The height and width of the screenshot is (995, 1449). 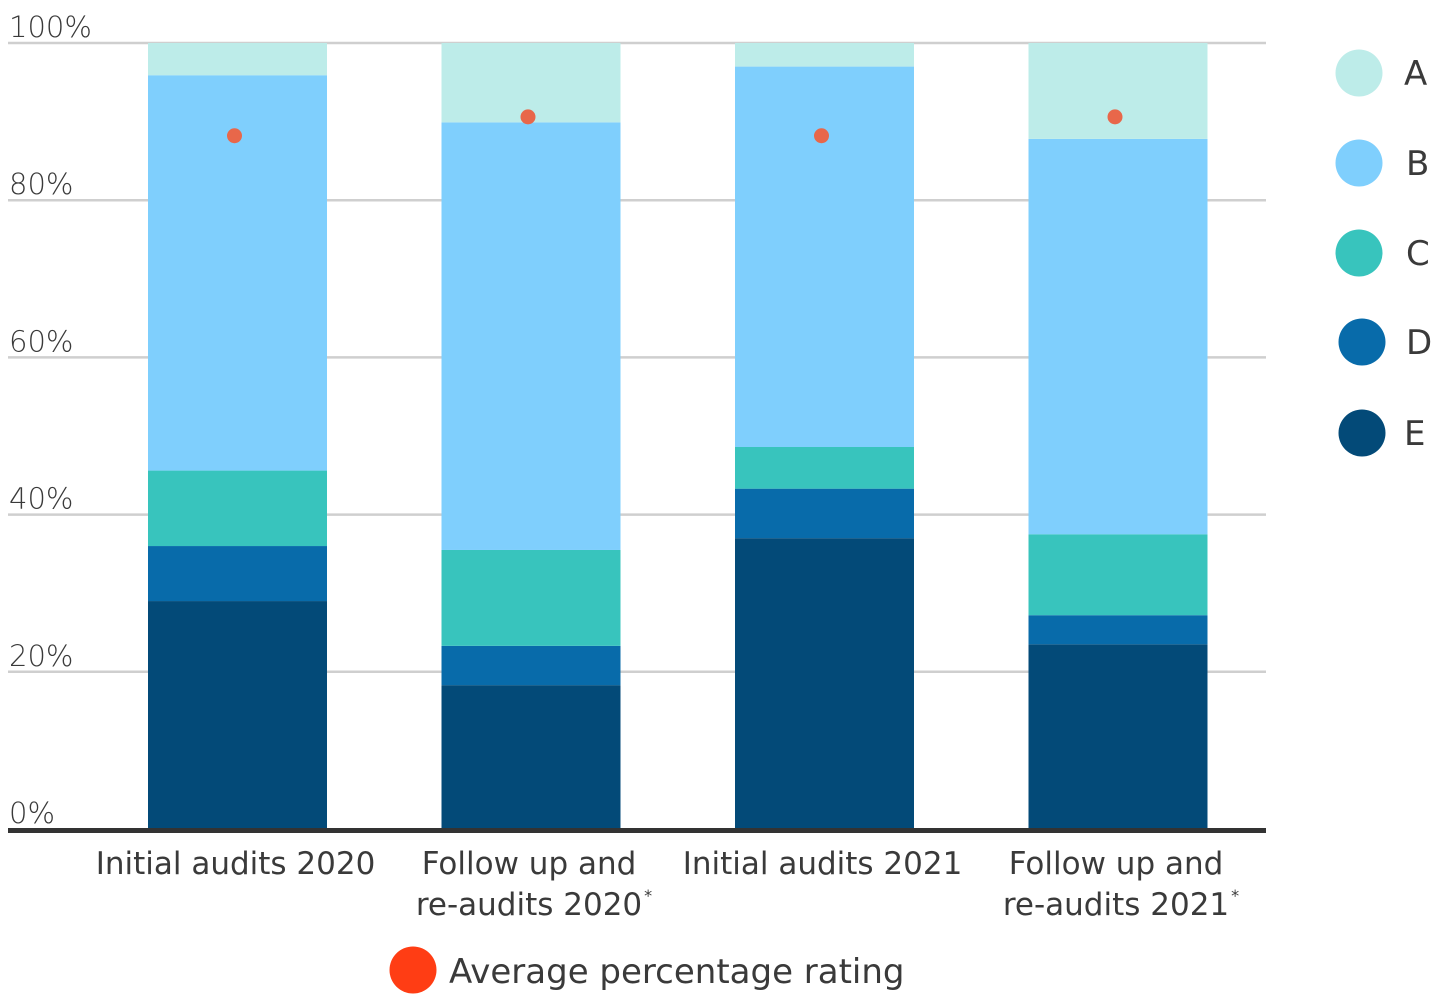 What do you see at coordinates (413, 970) in the screenshot?
I see `average-rating-legend-swatch` at bounding box center [413, 970].